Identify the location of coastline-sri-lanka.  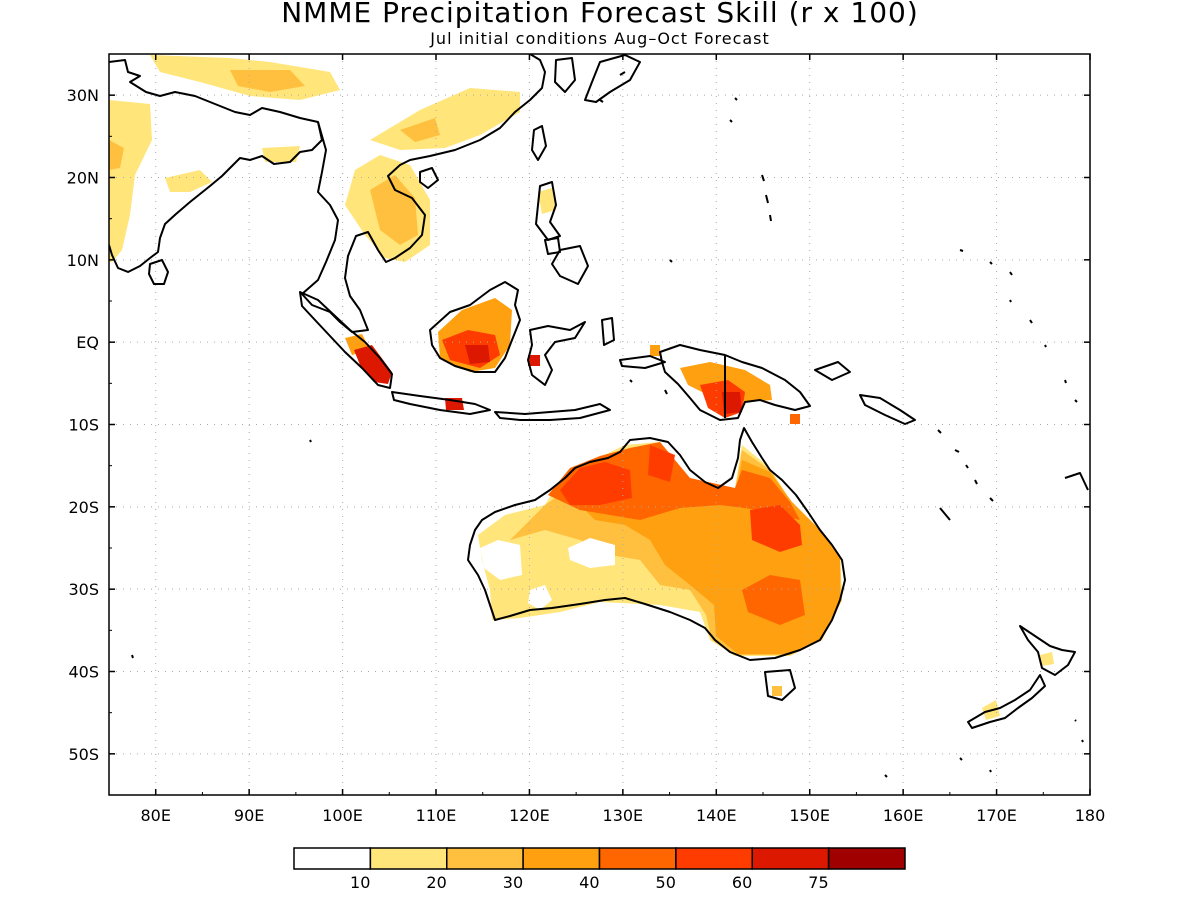
(158, 272).